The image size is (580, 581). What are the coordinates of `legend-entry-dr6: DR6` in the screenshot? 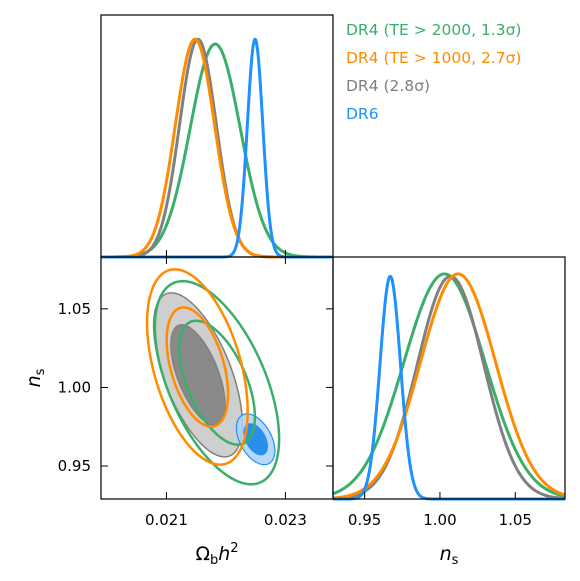 It's located at (362, 114).